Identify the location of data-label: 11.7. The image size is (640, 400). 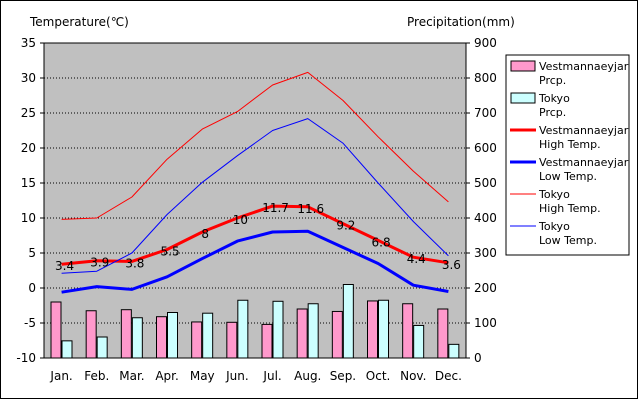
(275, 208).